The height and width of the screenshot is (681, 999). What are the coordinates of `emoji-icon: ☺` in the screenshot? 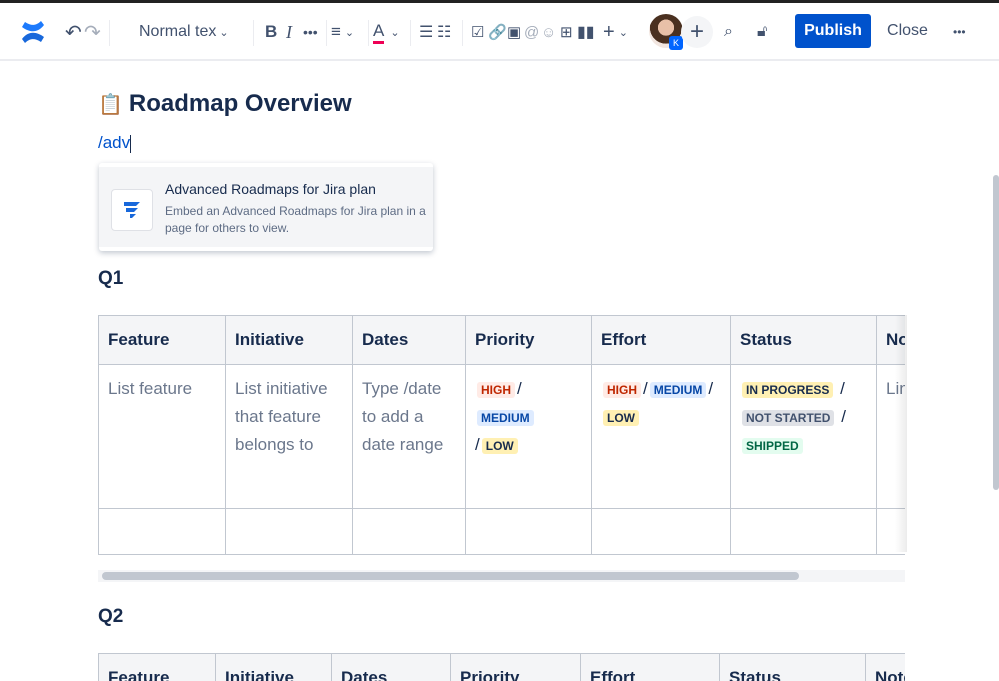 It's located at (549, 32).